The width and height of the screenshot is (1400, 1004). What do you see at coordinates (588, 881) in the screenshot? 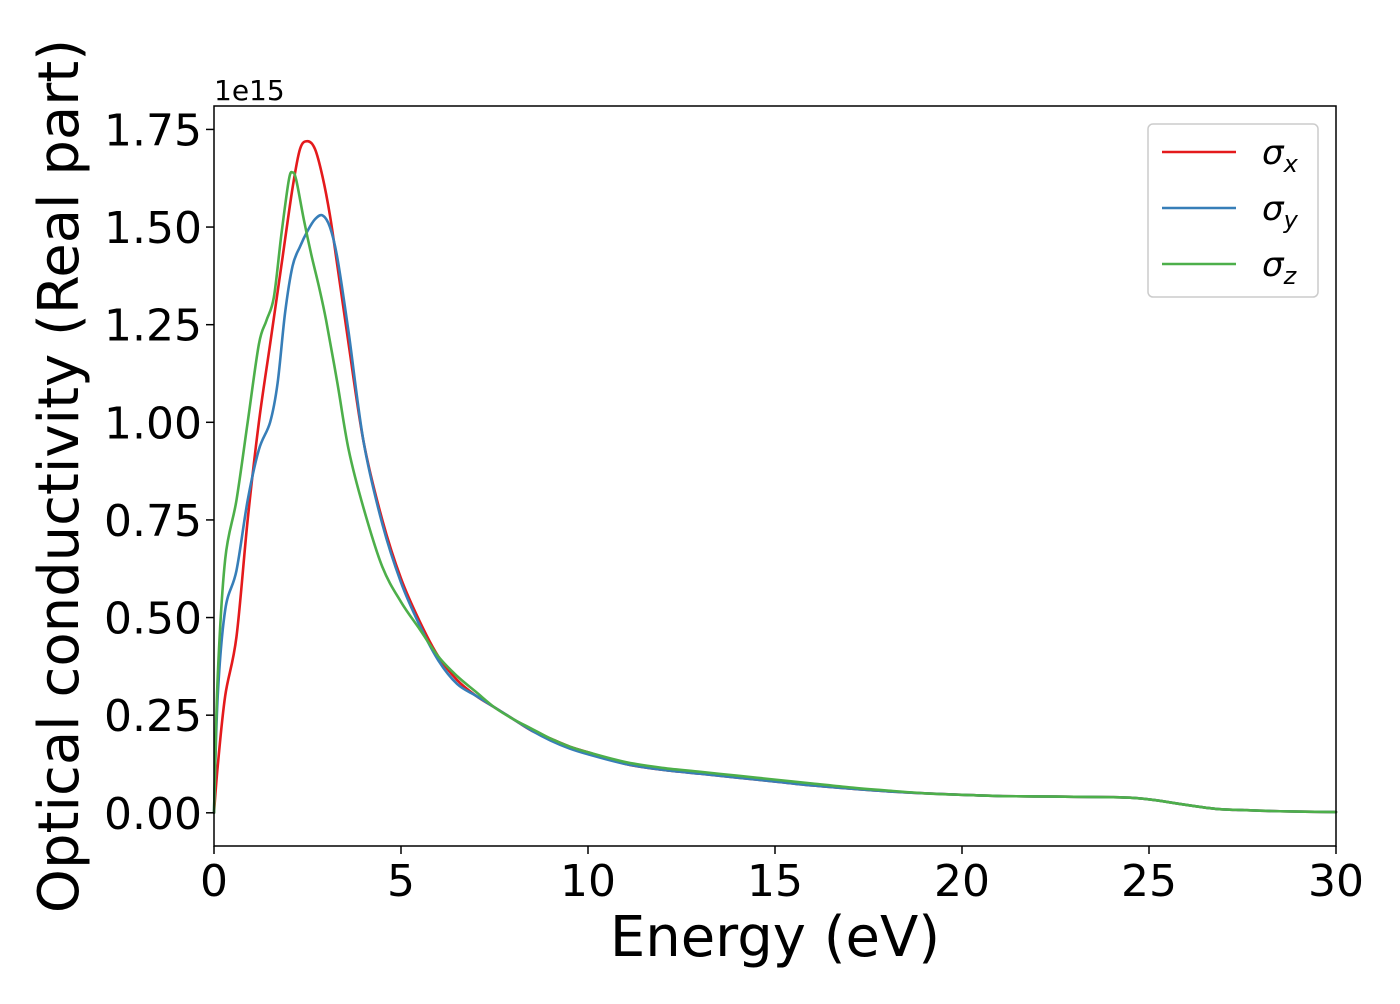
I see `x-tick-label: 10` at bounding box center [588, 881].